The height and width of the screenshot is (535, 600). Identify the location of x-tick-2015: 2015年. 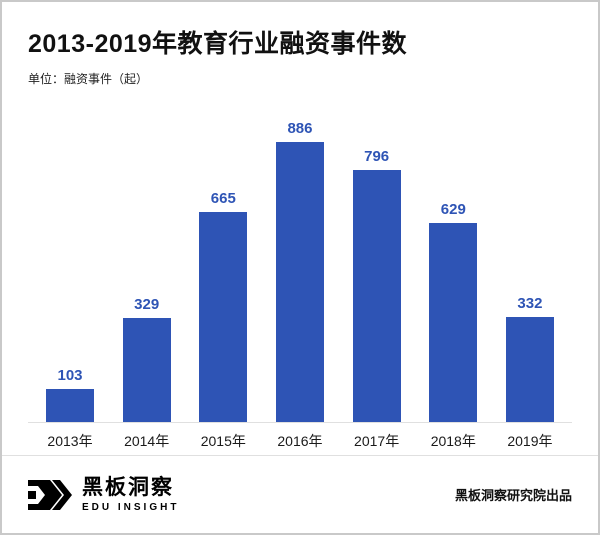
(223, 441).